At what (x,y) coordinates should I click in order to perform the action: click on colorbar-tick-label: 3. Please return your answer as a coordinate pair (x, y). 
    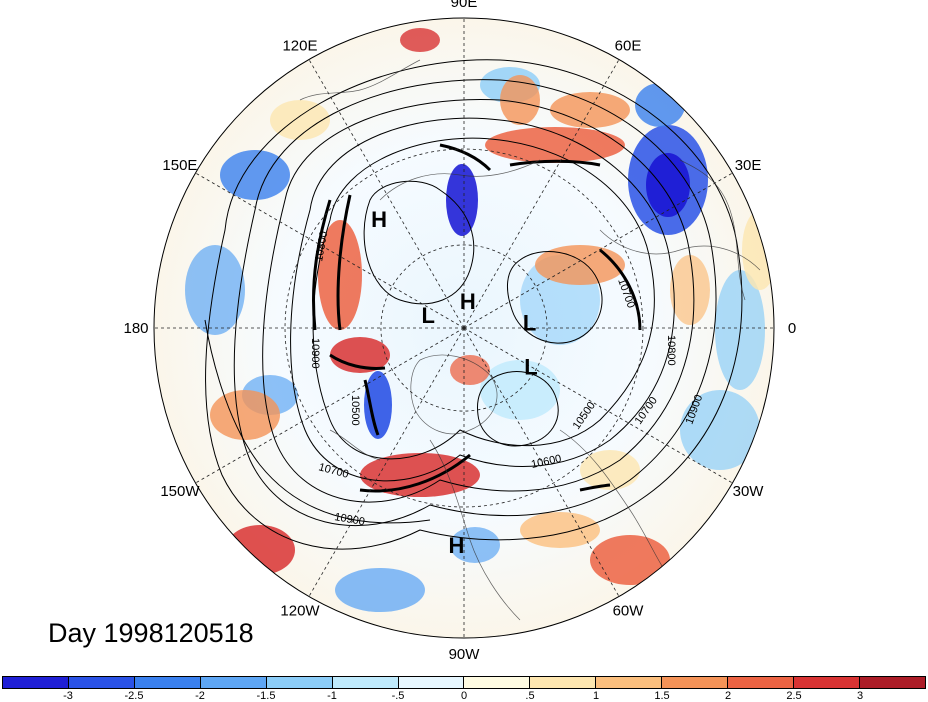
    Looking at the image, I should click on (860, 696).